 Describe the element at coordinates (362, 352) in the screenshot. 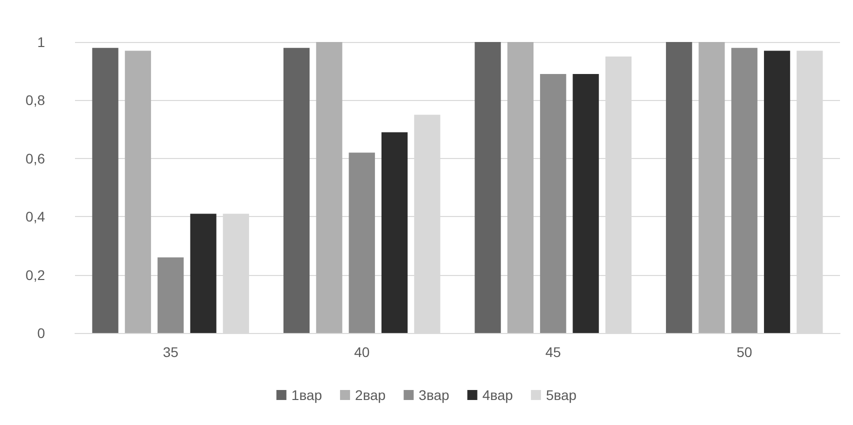

I see `x-tick-label: 40` at that location.